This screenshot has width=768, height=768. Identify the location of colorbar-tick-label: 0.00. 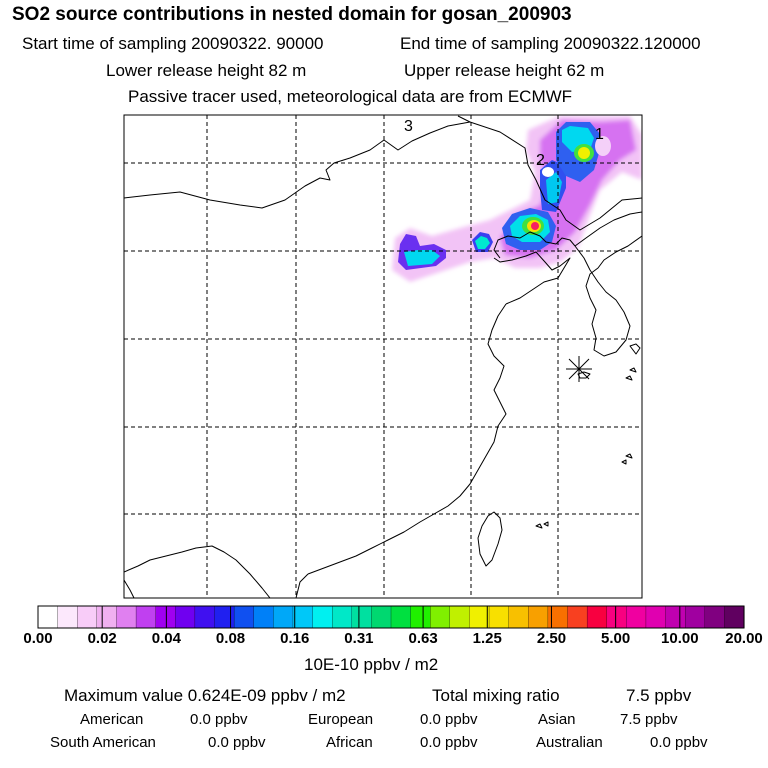
(38, 638).